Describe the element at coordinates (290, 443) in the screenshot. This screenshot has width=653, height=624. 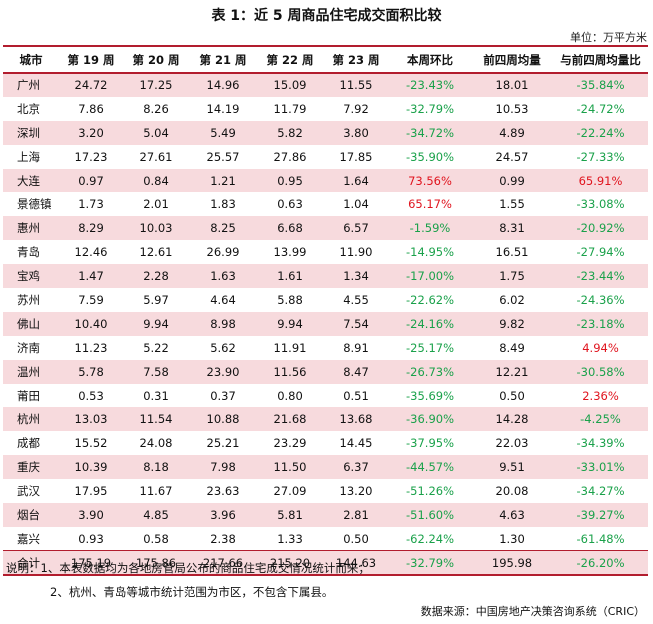
I see `cell-week22: 23.29` at that location.